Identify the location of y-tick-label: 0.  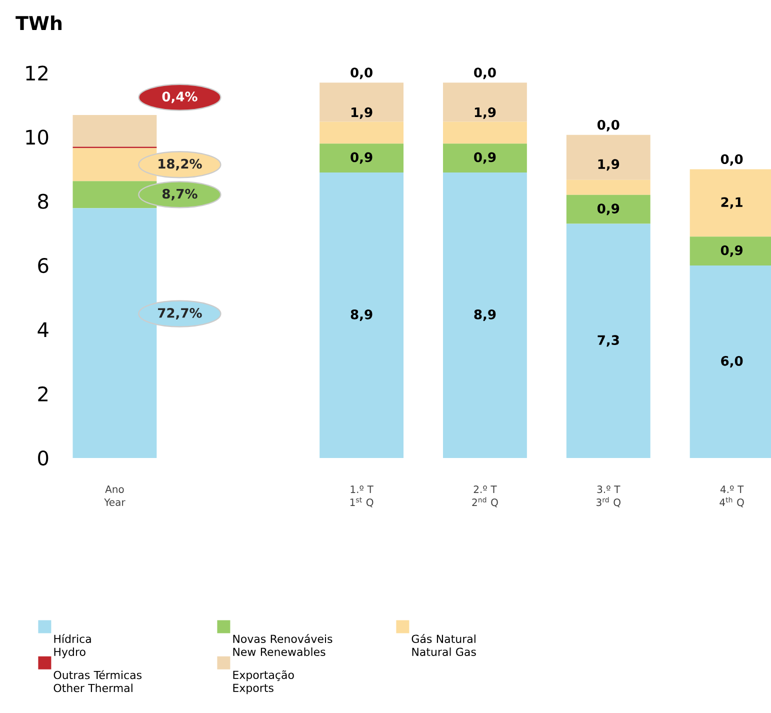
(43, 458).